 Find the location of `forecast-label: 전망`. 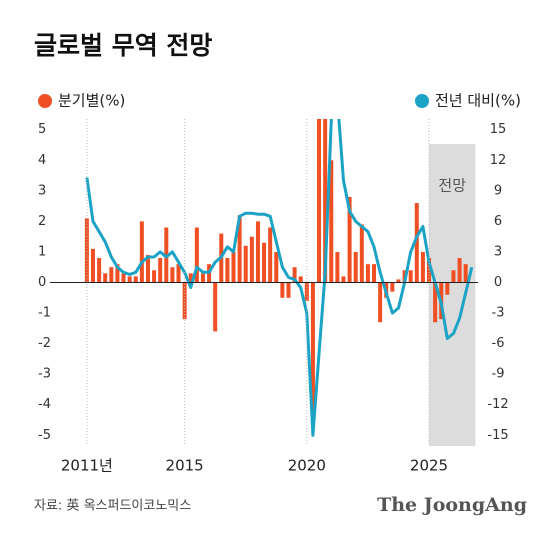

forecast-label: 전망 is located at coordinates (452, 186).